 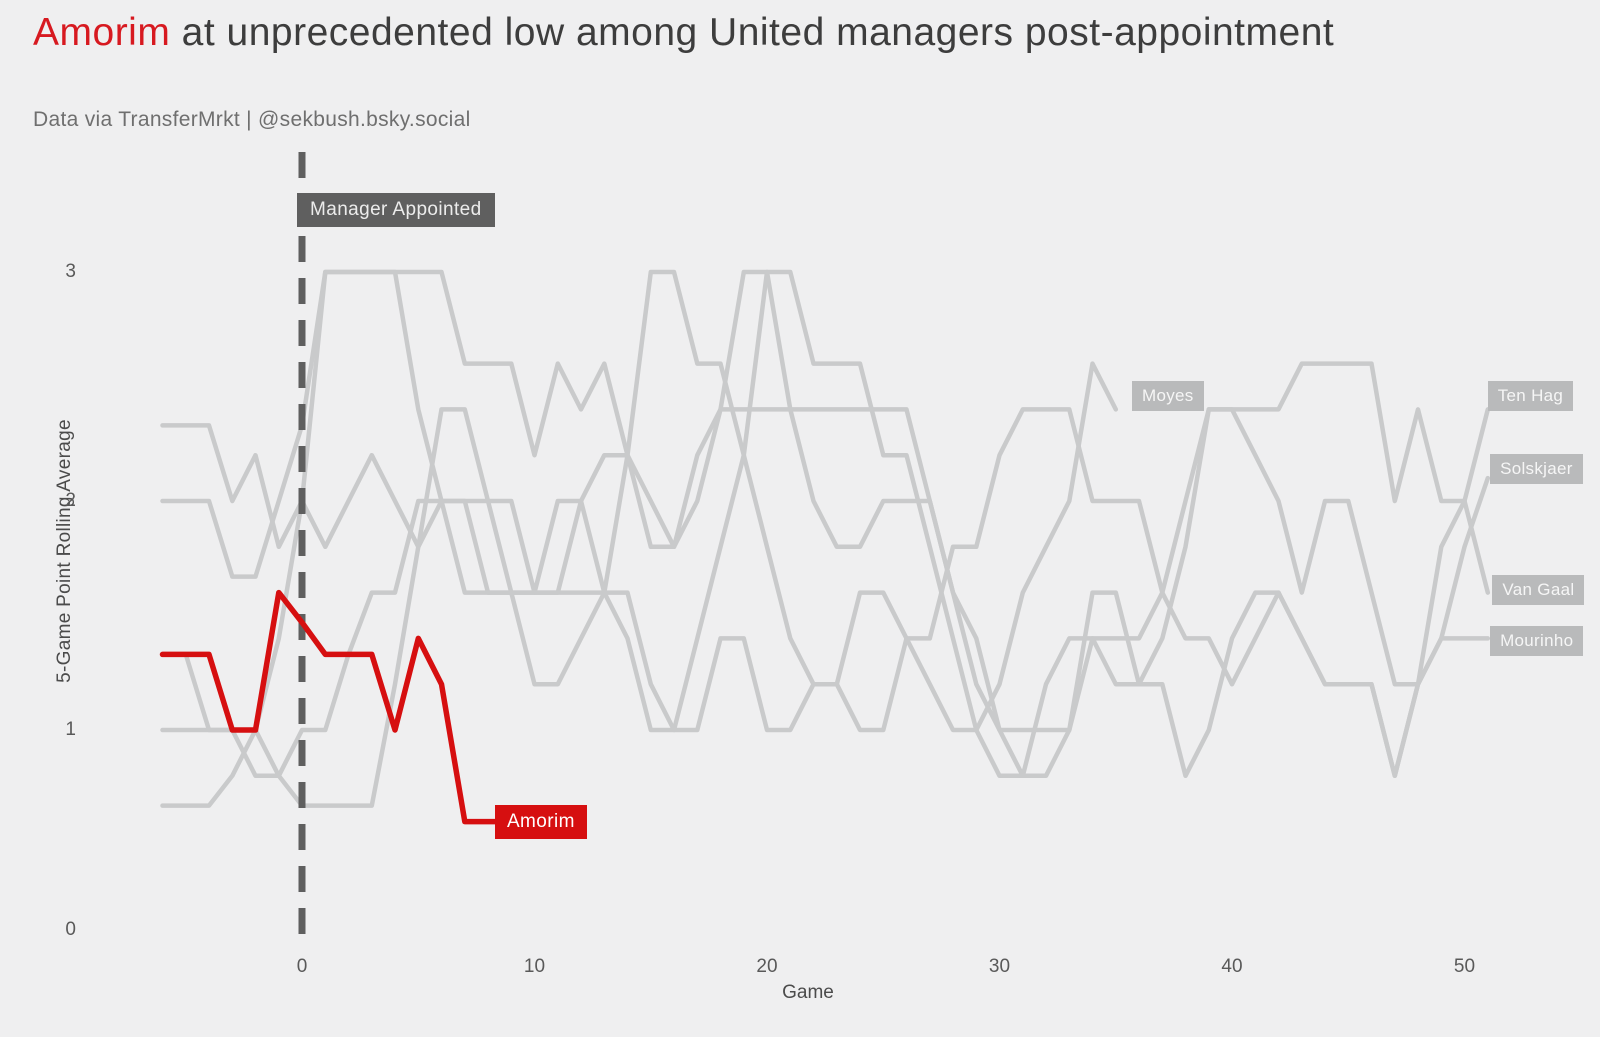 I want to click on series-label-van-gaal: Van Gaal, so click(x=1538, y=590).